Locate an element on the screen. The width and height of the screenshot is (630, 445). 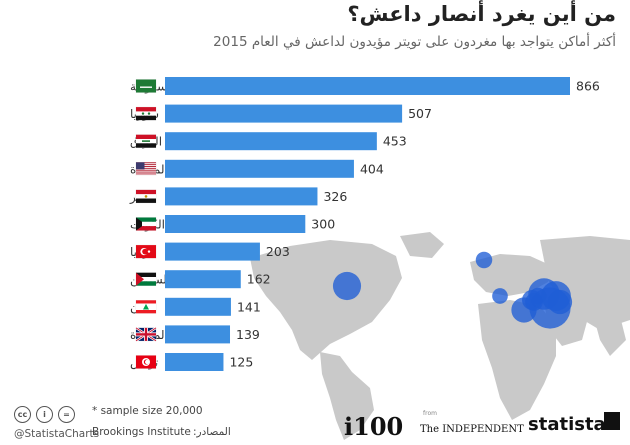
bar-value-label: 300 is located at coordinates (323, 224).